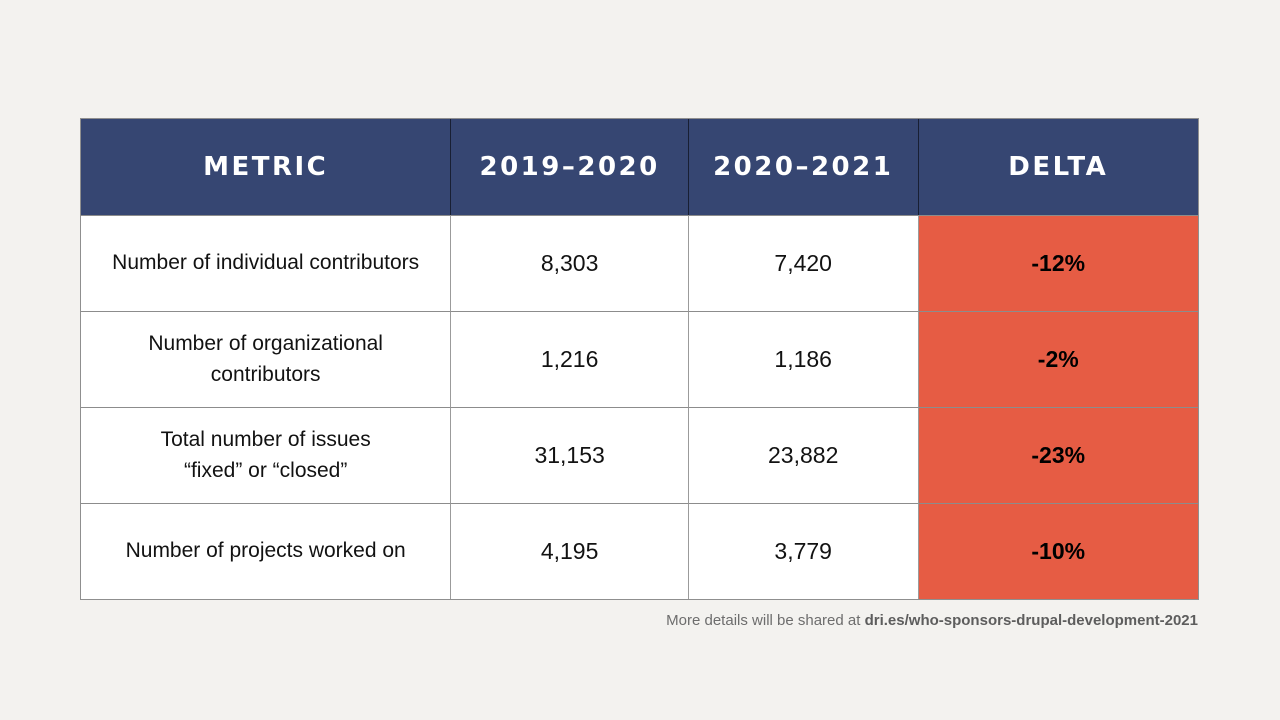 Image resolution: width=1280 pixels, height=720 pixels. What do you see at coordinates (266, 551) in the screenshot?
I see `metric-label: Number of projects worked on` at bounding box center [266, 551].